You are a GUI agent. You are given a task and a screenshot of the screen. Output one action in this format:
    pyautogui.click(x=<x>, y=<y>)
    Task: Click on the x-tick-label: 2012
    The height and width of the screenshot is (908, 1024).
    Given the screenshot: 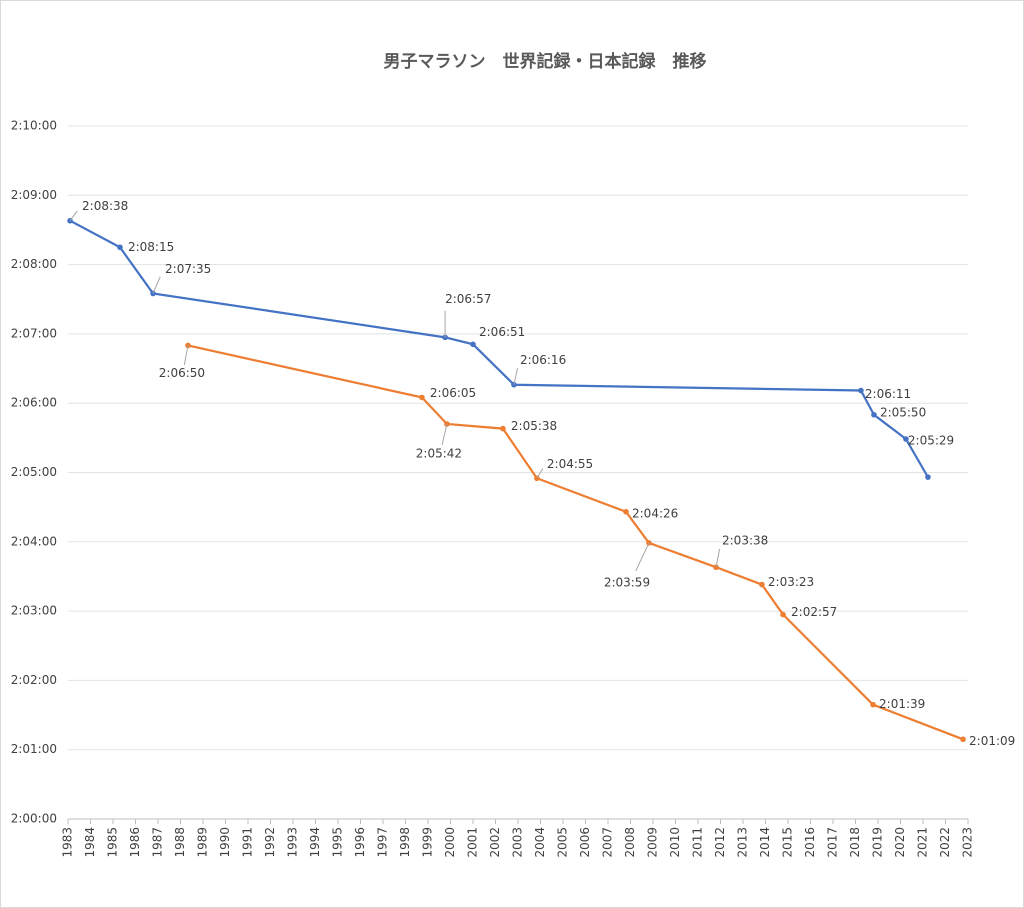 What is the action you would take?
    pyautogui.click(x=720, y=842)
    